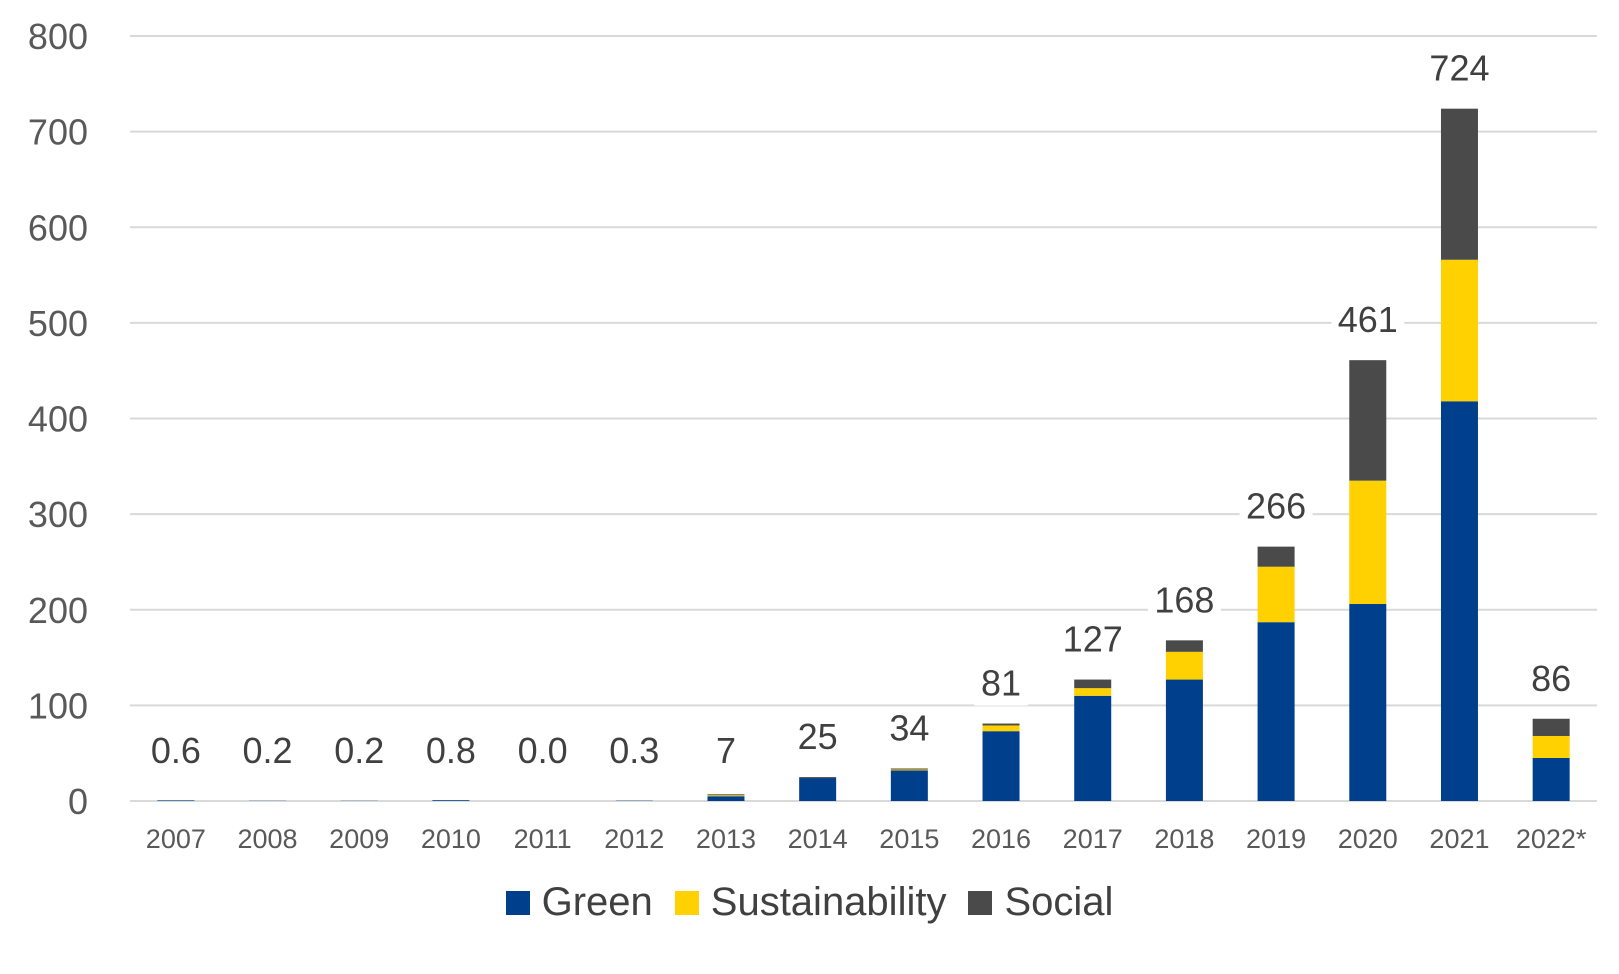 The width and height of the screenshot is (1619, 974). I want to click on x-tick-label: 2007, so click(176, 839).